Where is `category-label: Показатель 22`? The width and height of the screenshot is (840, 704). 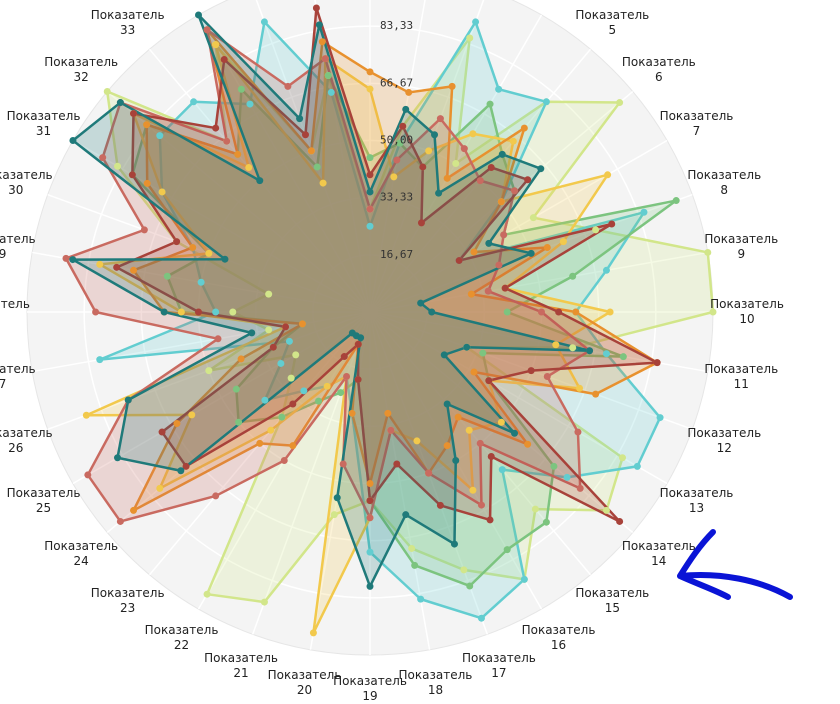 category-label: Показатель 22 is located at coordinates (181, 638).